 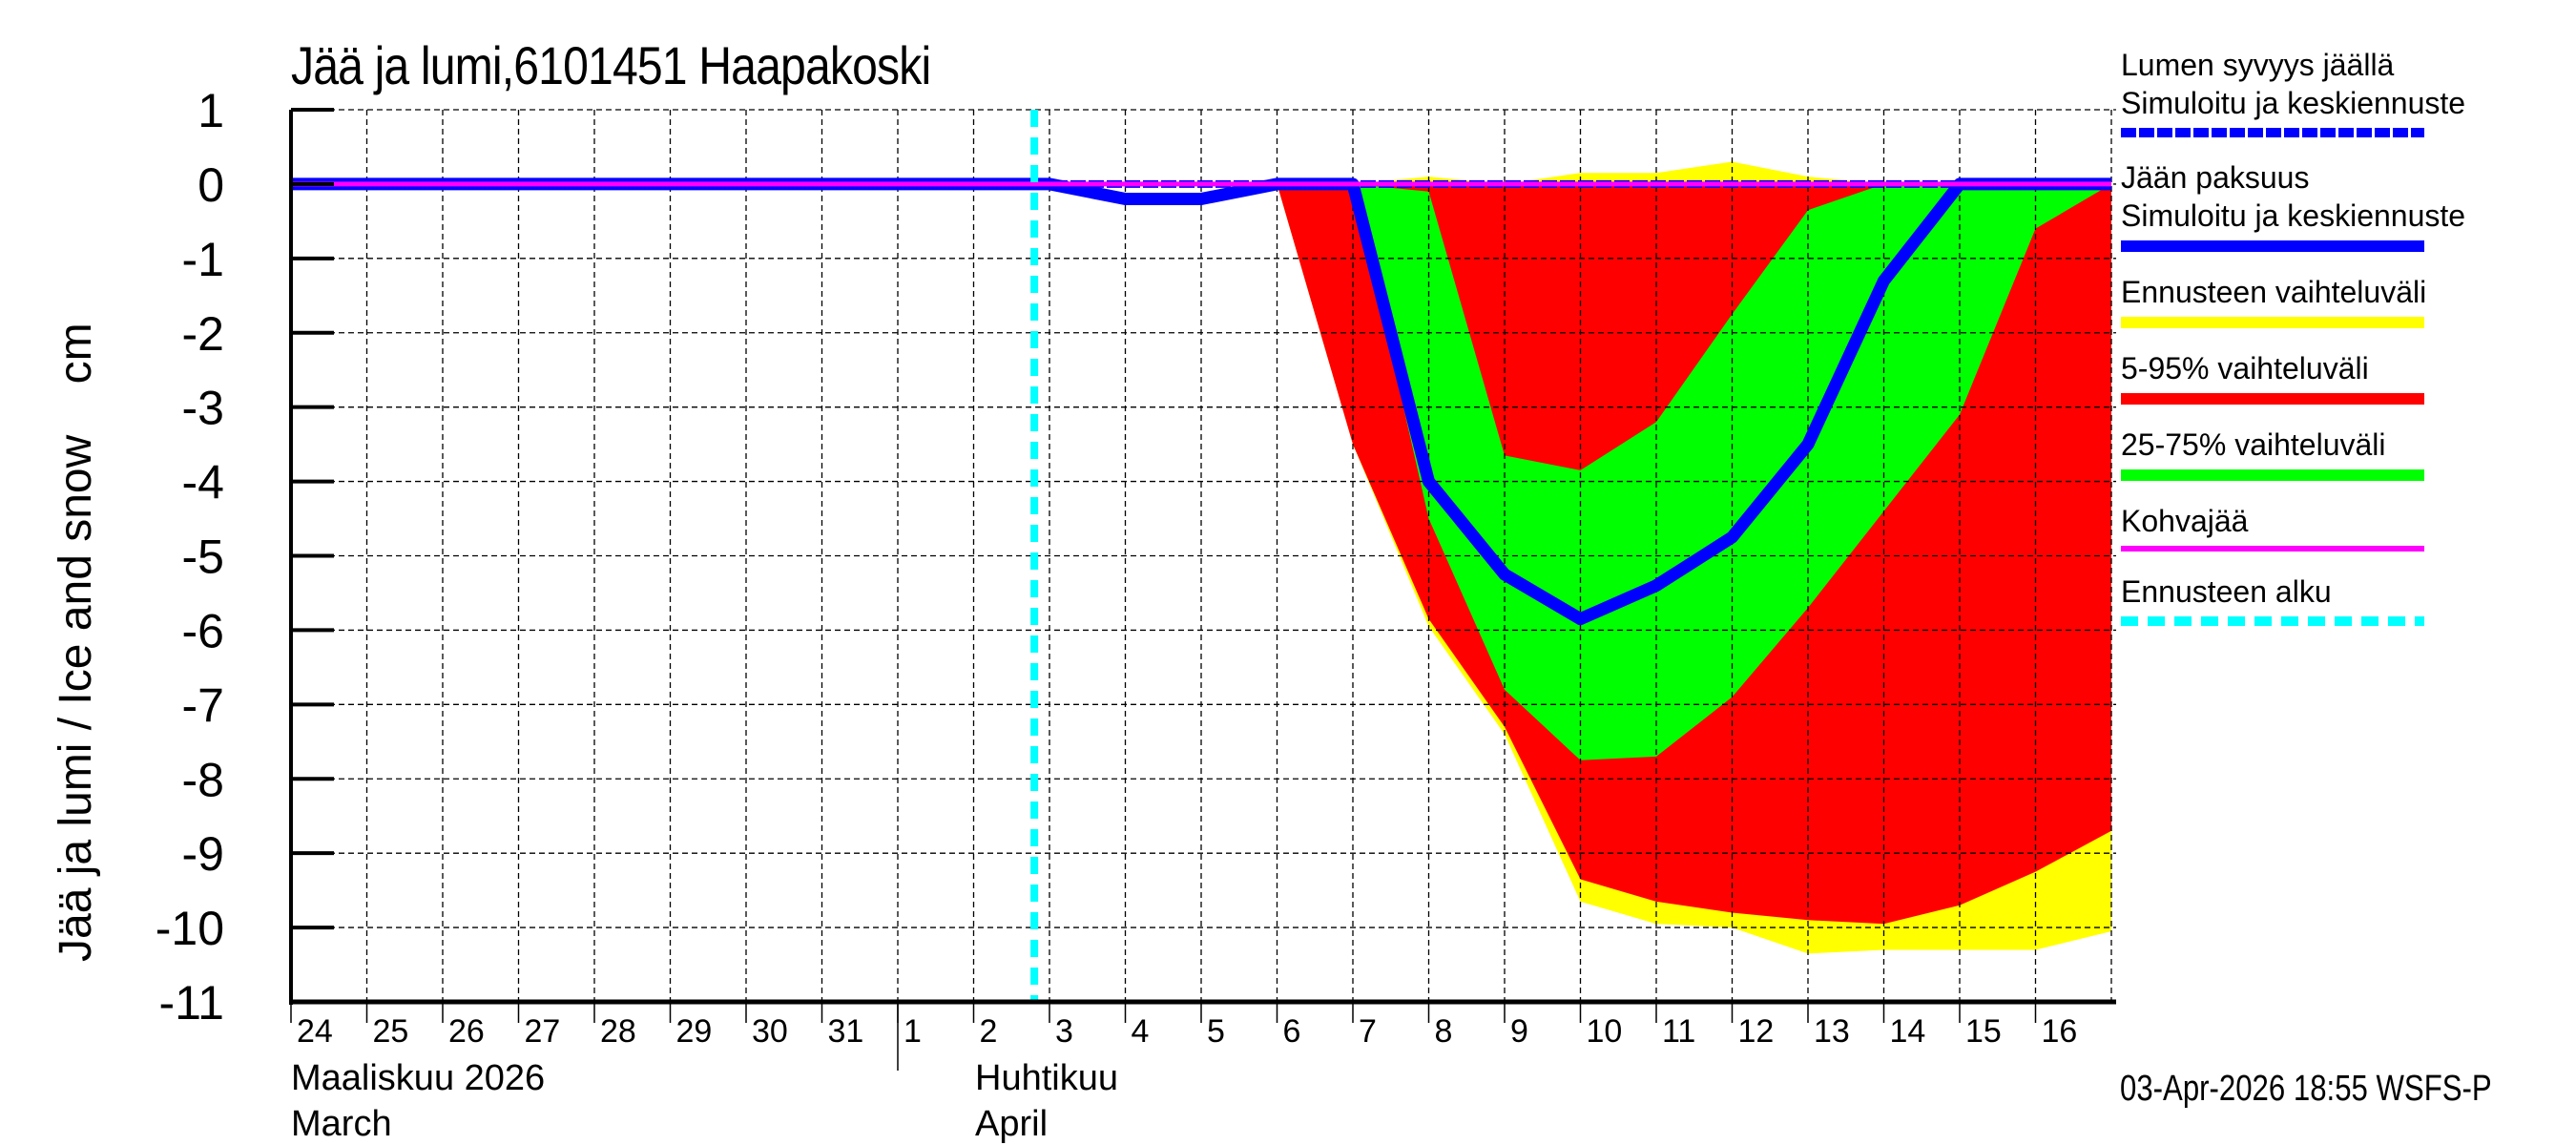 I want to click on x-tick-label: 16, so click(x=2060, y=1031).